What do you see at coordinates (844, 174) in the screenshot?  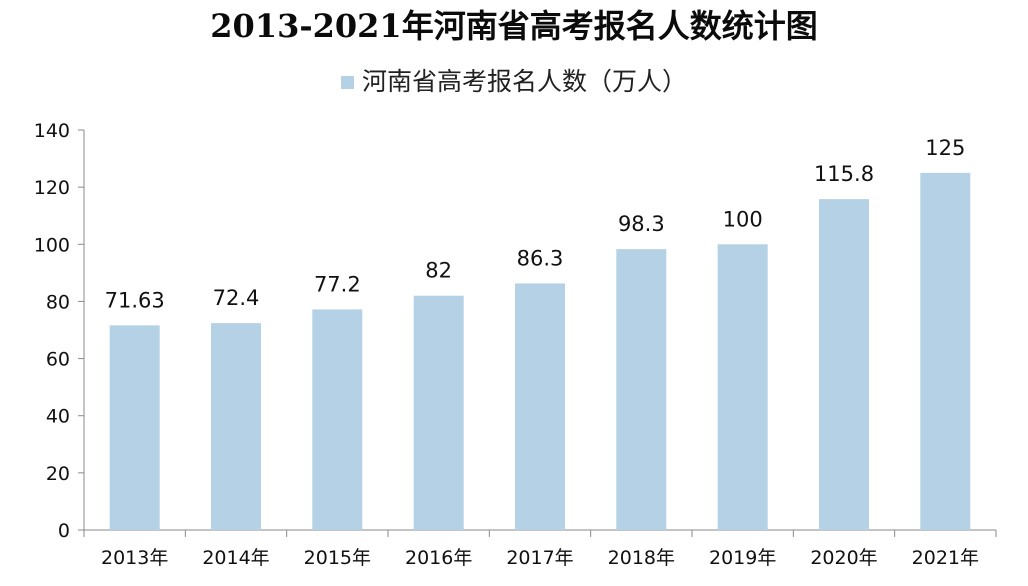 I see `data-label: 115.8` at bounding box center [844, 174].